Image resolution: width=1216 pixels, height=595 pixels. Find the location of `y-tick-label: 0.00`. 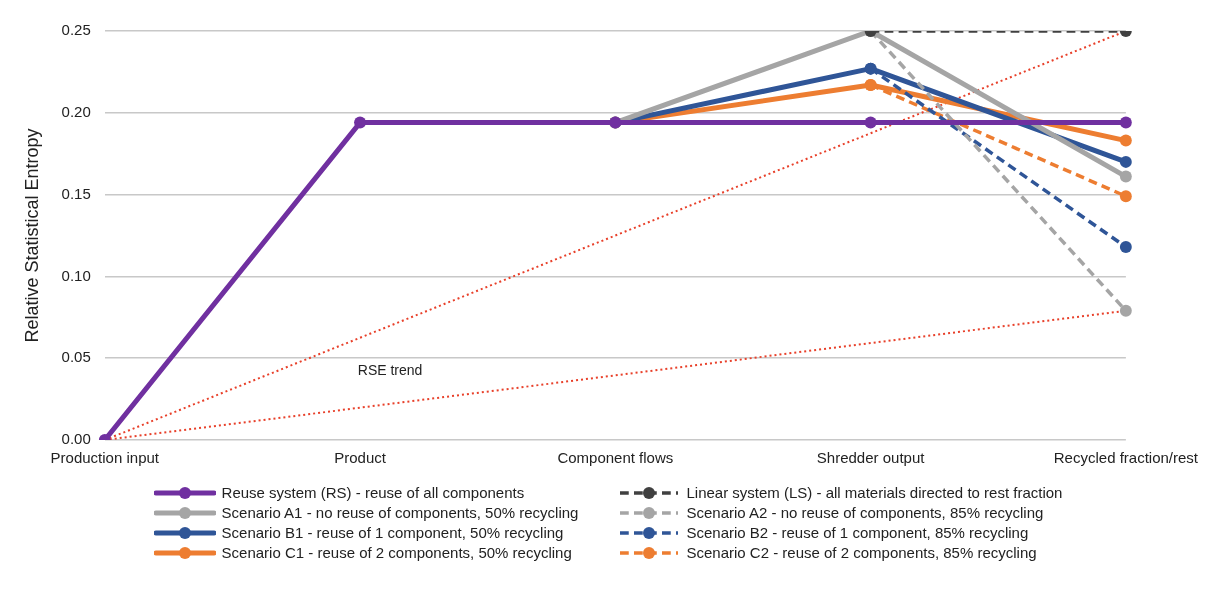

y-tick-label: 0.00 is located at coordinates (76, 439).